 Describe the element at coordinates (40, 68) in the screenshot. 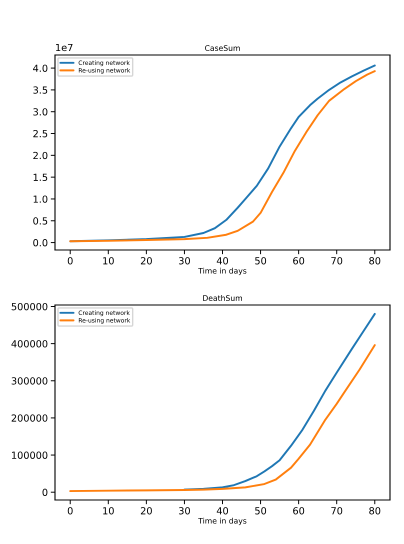

I see `y-tick-label: 4.0` at that location.